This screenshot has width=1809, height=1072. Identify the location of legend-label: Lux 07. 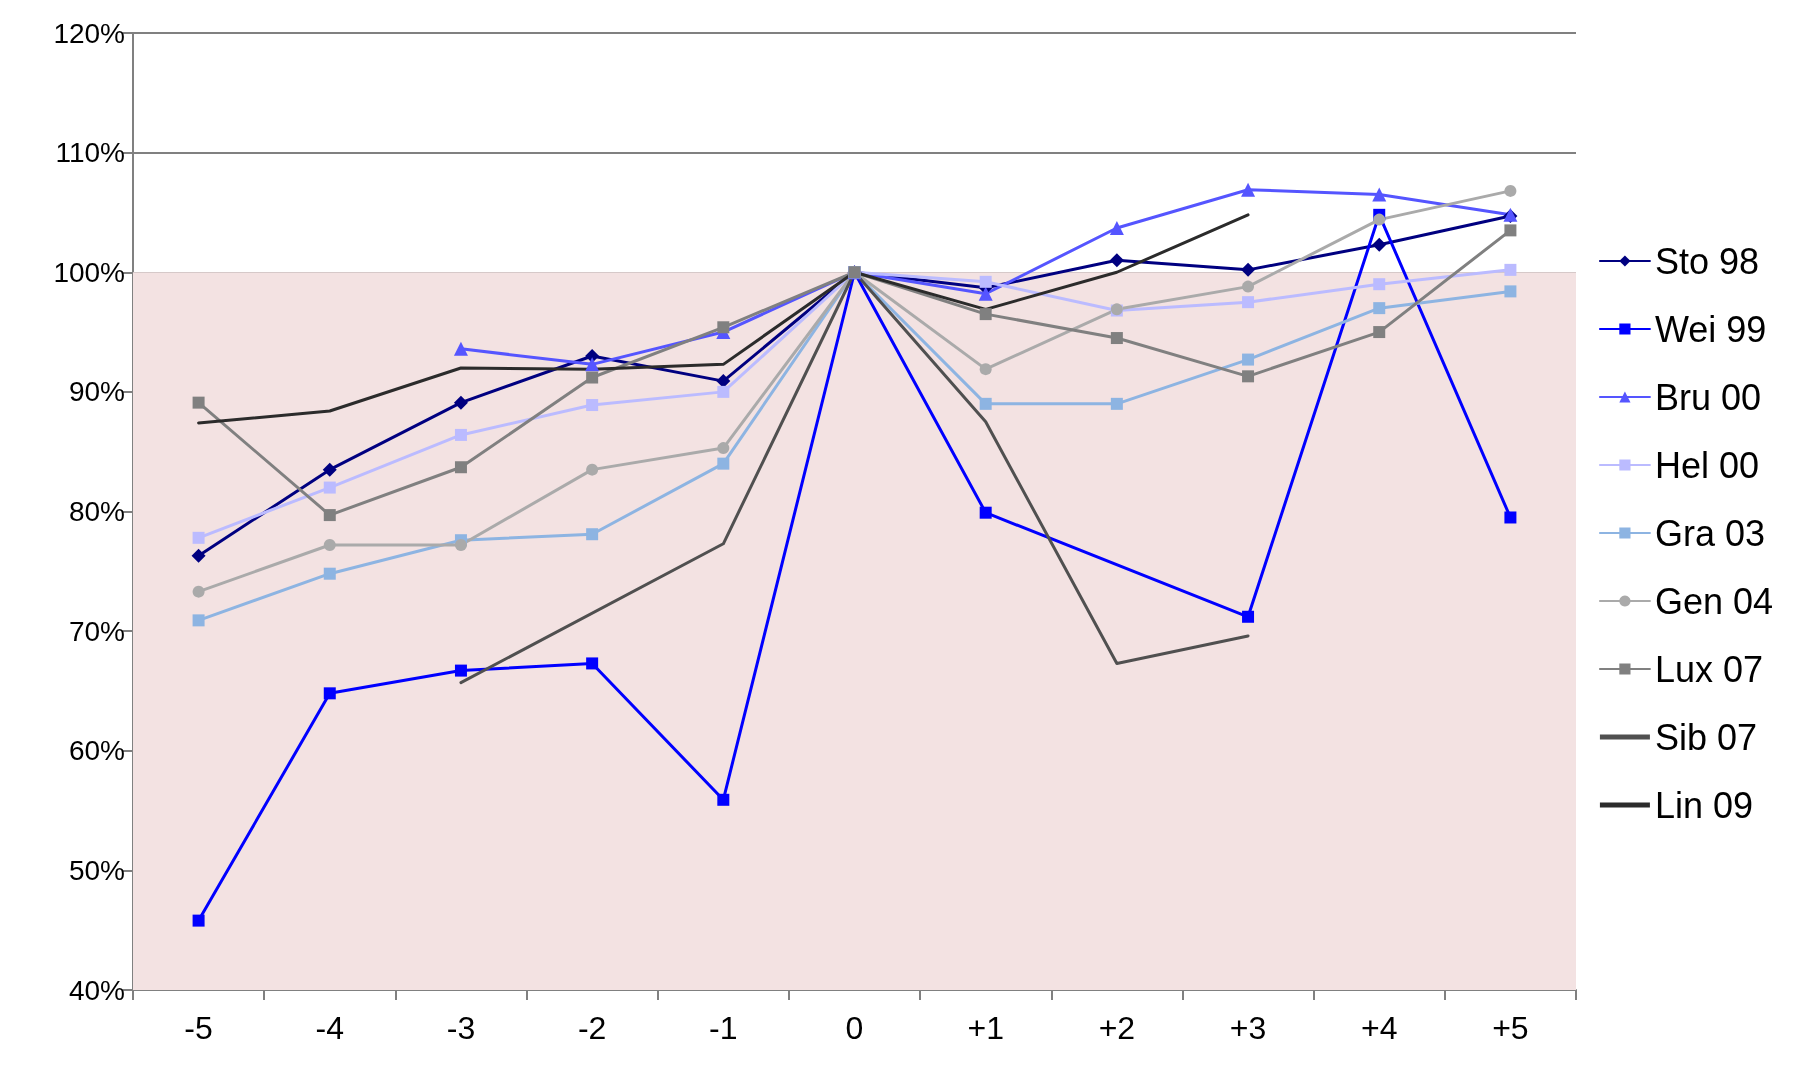
(1708, 669).